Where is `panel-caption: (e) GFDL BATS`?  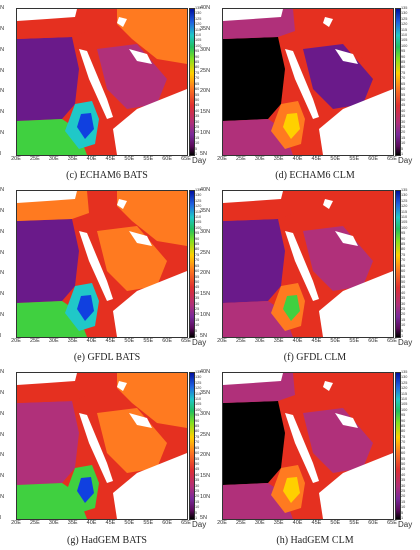
panel-caption: (e) GFDL BATS is located at coordinates (107, 357).